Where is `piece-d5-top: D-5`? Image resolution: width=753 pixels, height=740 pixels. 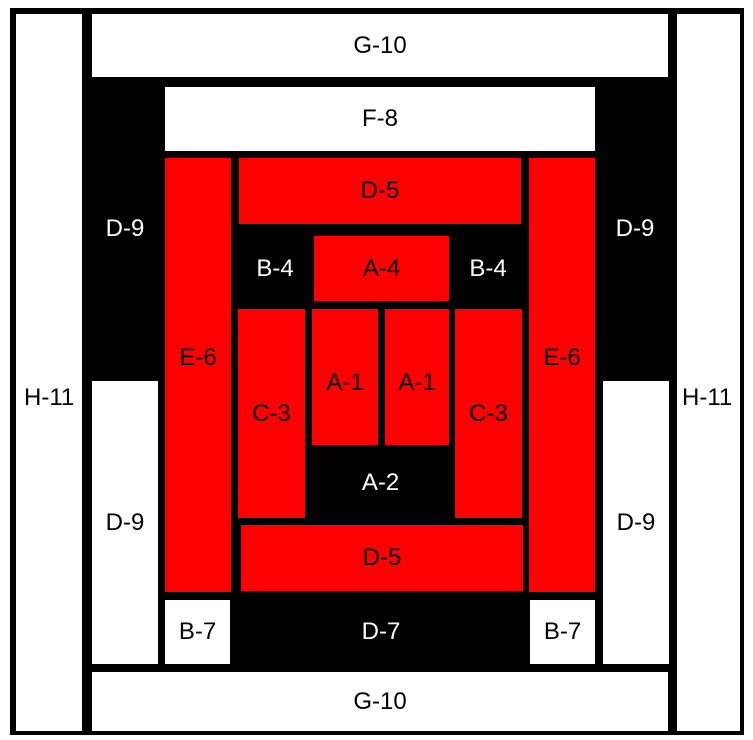 piece-d5-top: D-5 is located at coordinates (380, 191).